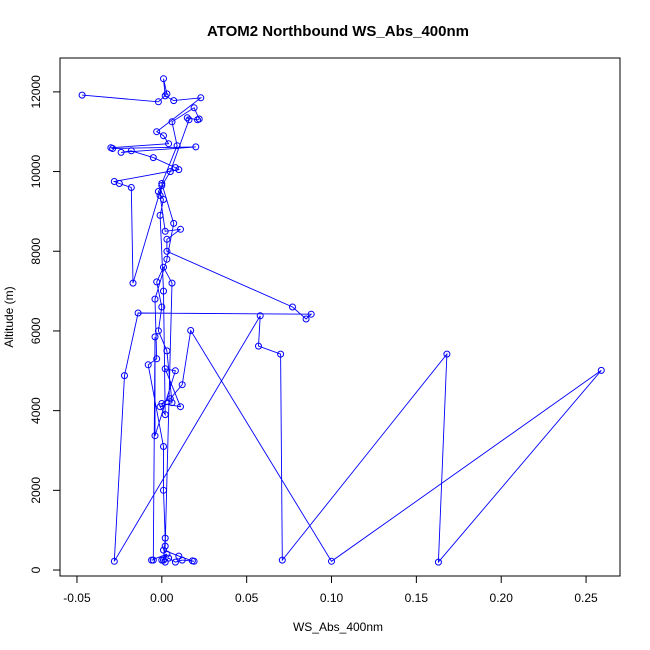 Image resolution: width=650 pixels, height=650 pixels. I want to click on y-tick-label: 8000, so click(36, 251).